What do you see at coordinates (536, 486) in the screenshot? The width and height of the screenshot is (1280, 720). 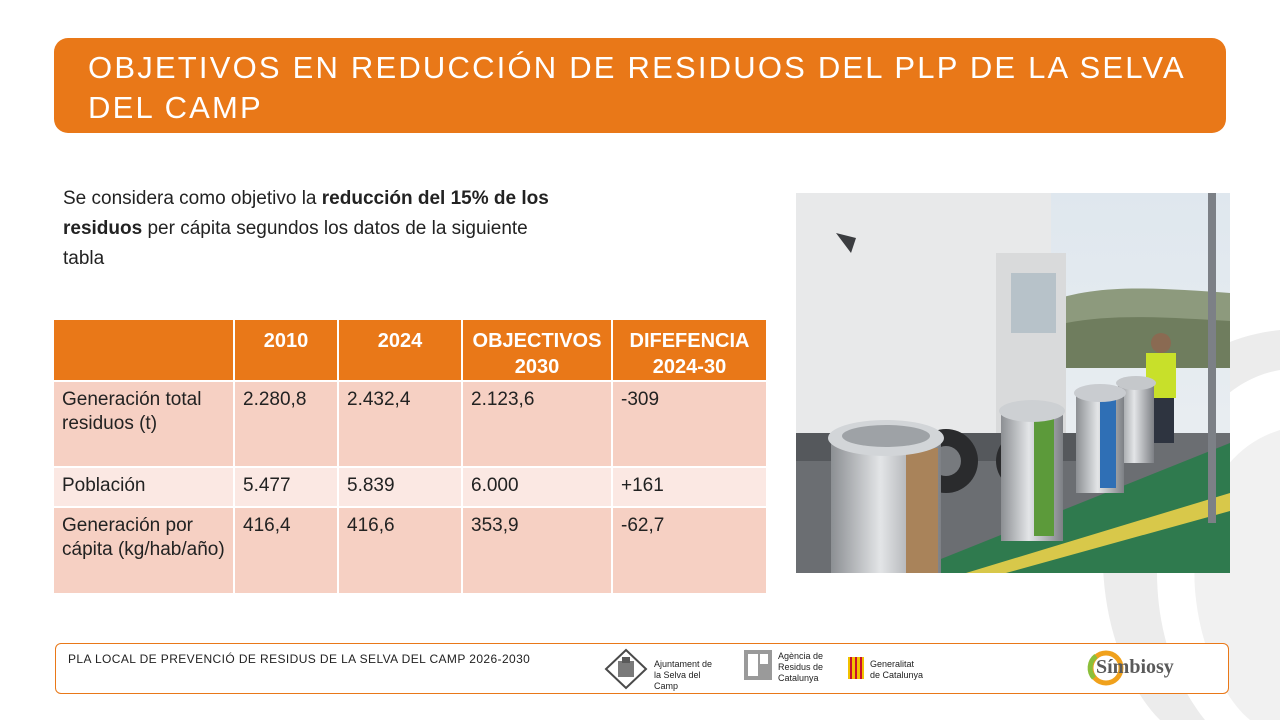 I see `table-cell: 6.000` at bounding box center [536, 486].